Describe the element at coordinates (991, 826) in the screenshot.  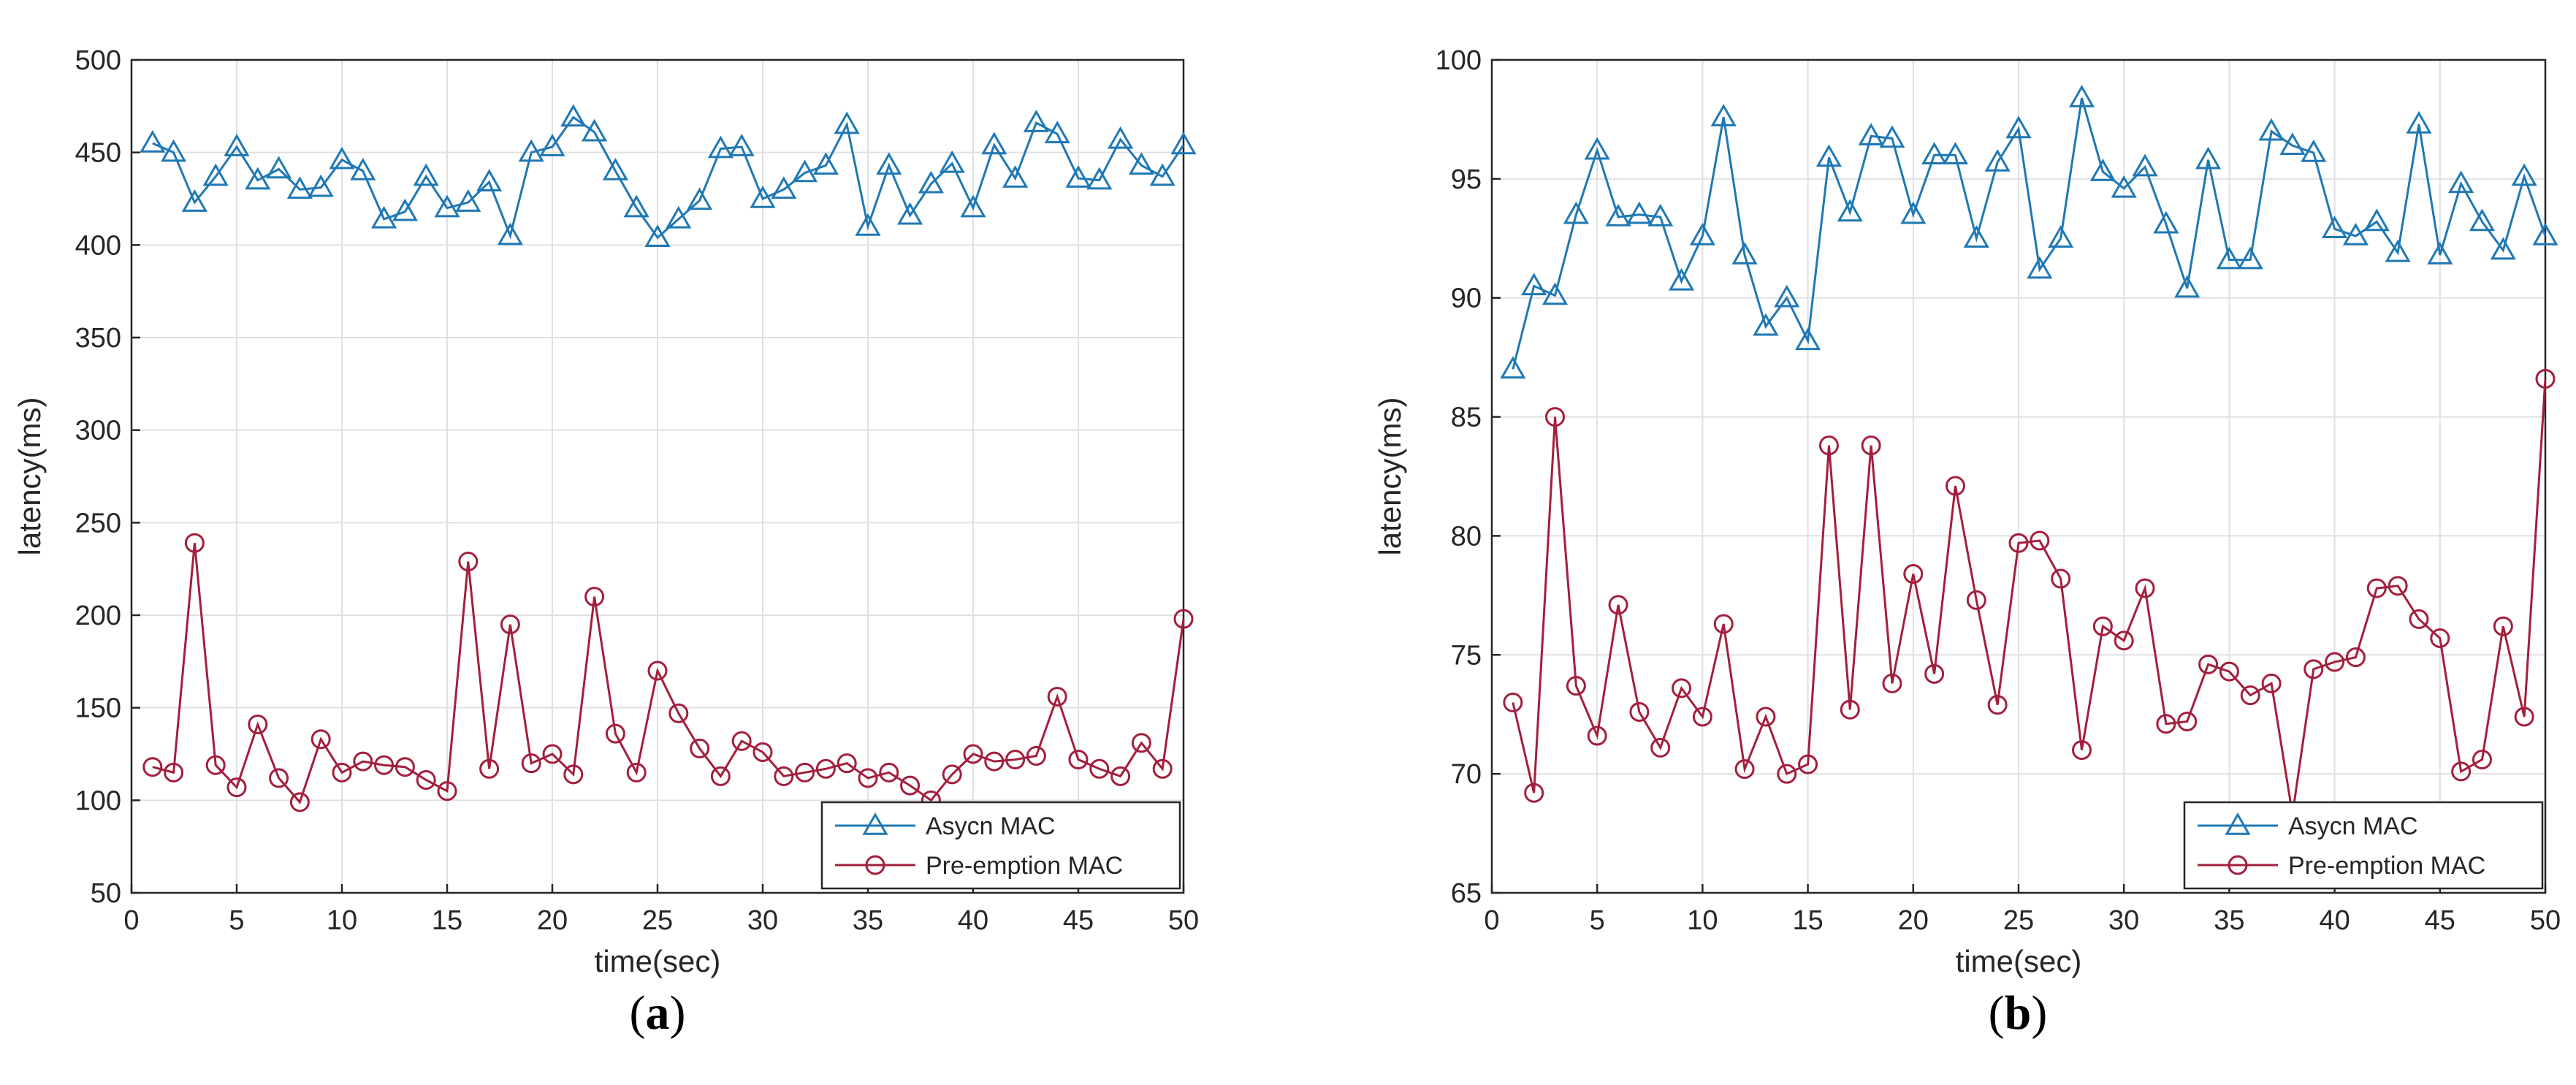
I see `legend-label: Asycn MAC` at that location.